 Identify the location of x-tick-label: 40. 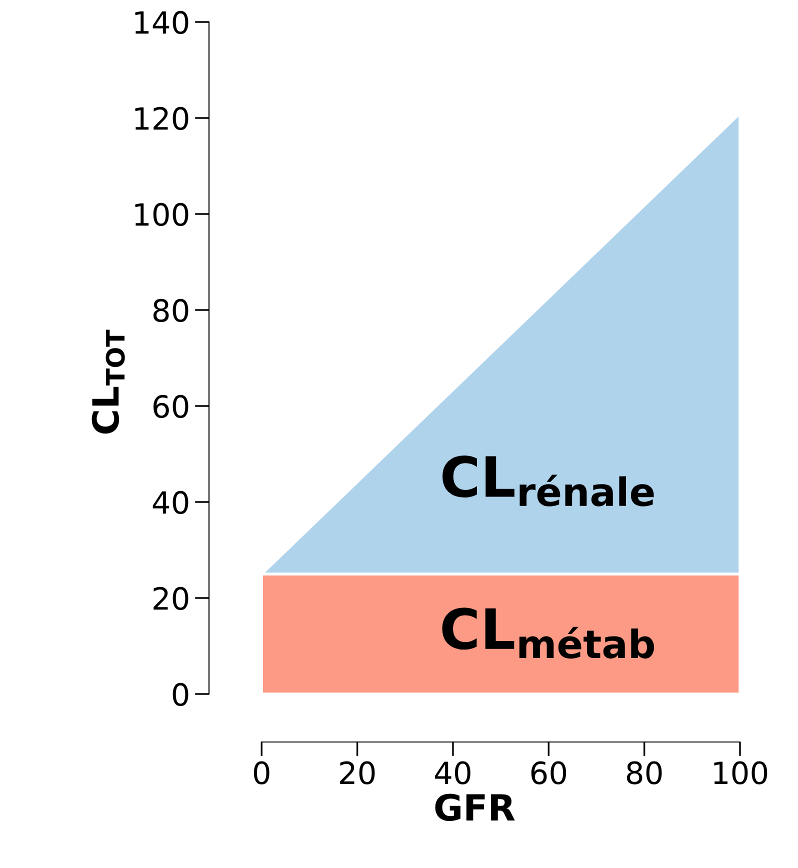
(452, 772).